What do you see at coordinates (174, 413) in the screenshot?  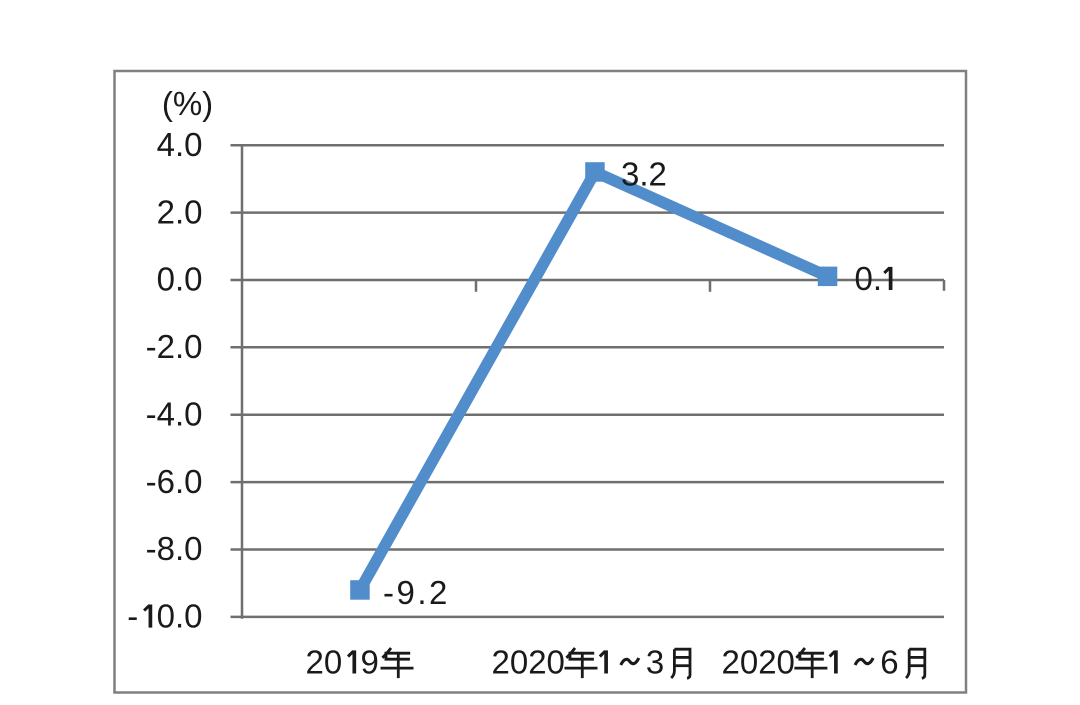 I see `svg-text: -4.0` at bounding box center [174, 413].